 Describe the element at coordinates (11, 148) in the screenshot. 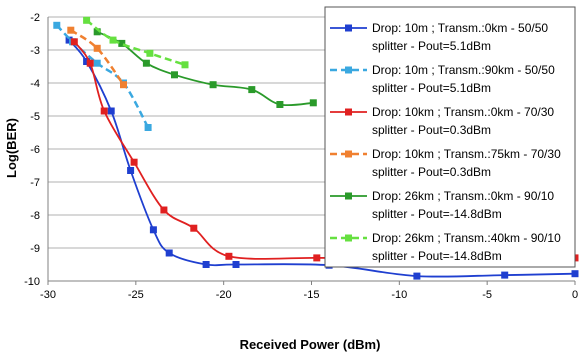

I see `y-axis-title: Log(BER)` at that location.